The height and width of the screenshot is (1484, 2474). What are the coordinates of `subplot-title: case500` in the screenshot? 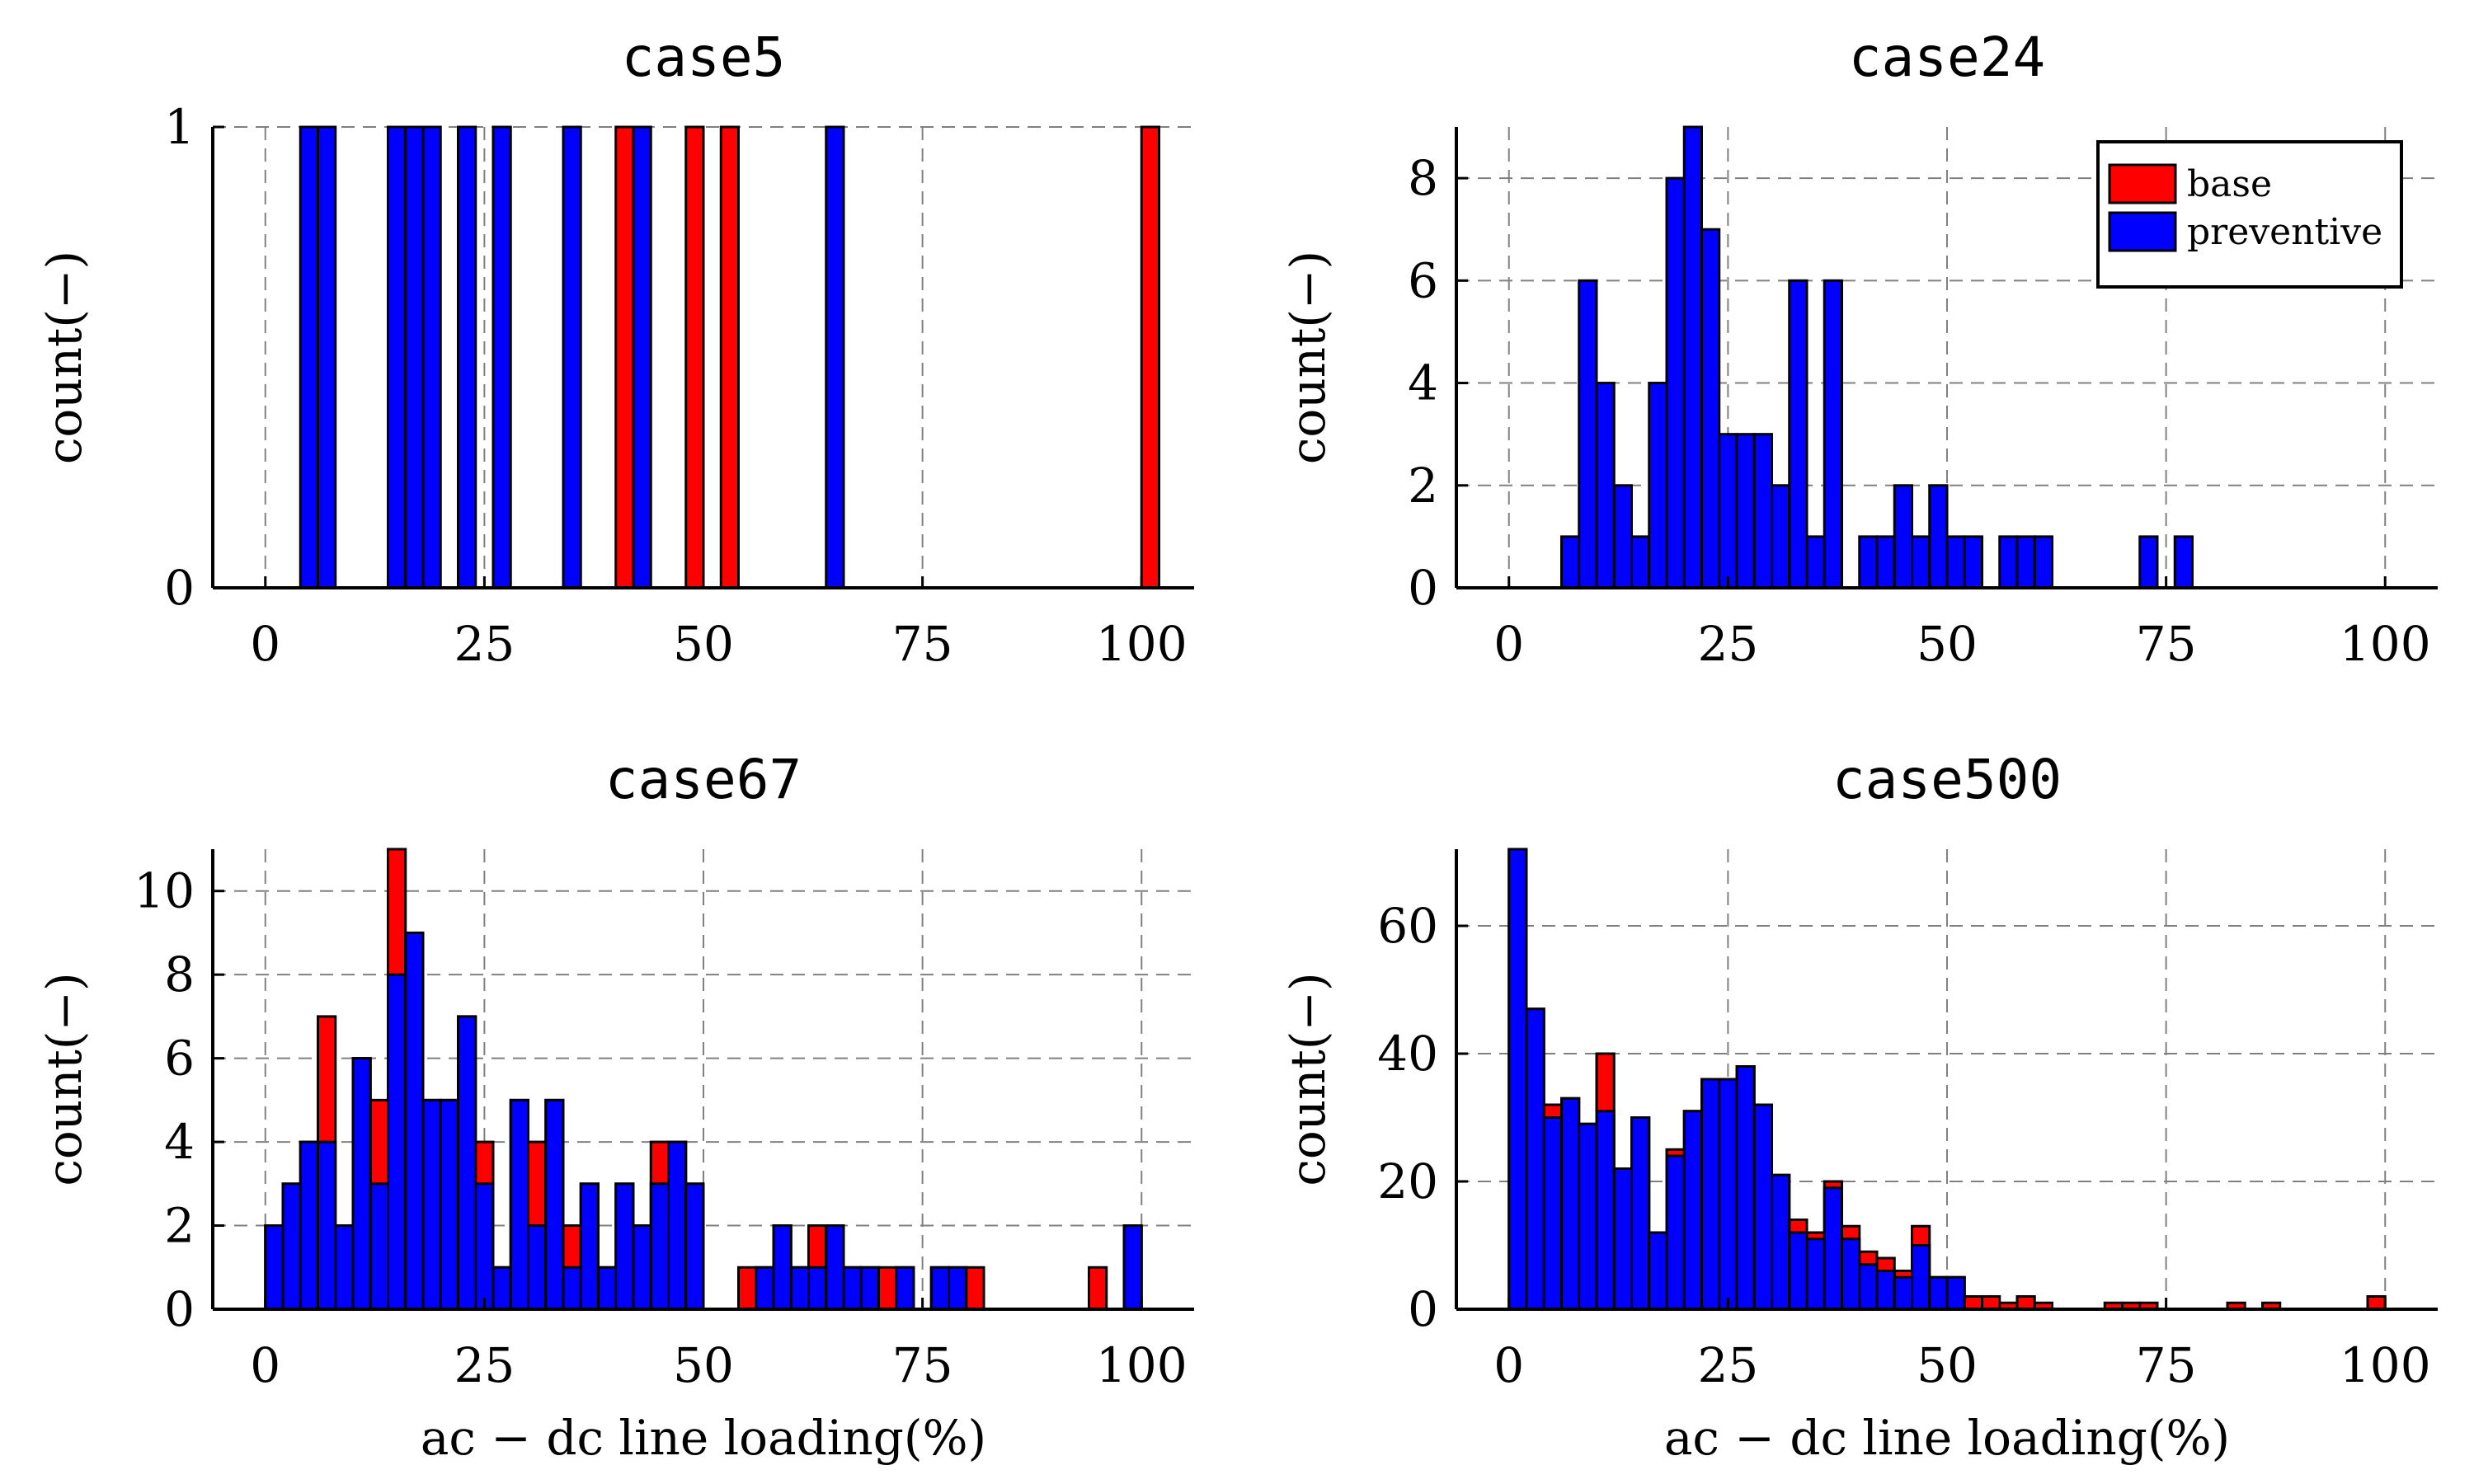 It's located at (1947, 779).